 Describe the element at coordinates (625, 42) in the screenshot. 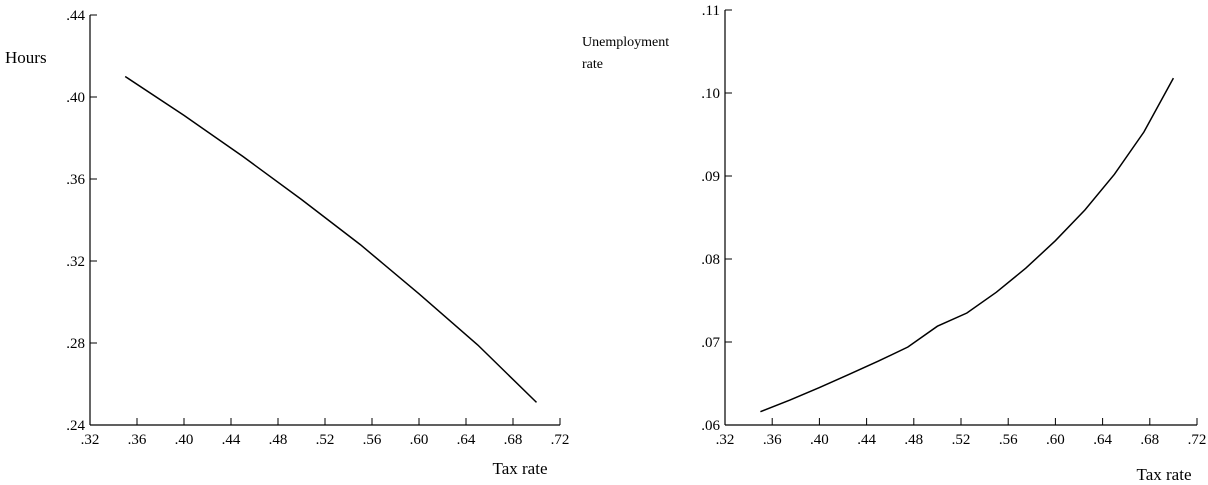

I see `y-axis-title: Unemployment` at that location.